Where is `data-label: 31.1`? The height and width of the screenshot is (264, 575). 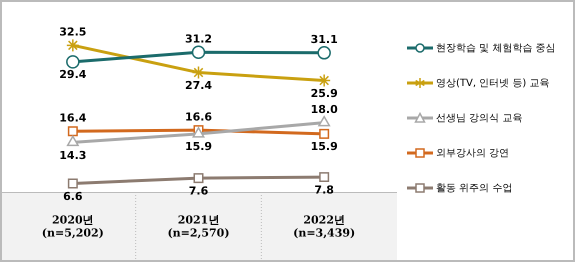 data-label: 31.1 is located at coordinates (324, 39).